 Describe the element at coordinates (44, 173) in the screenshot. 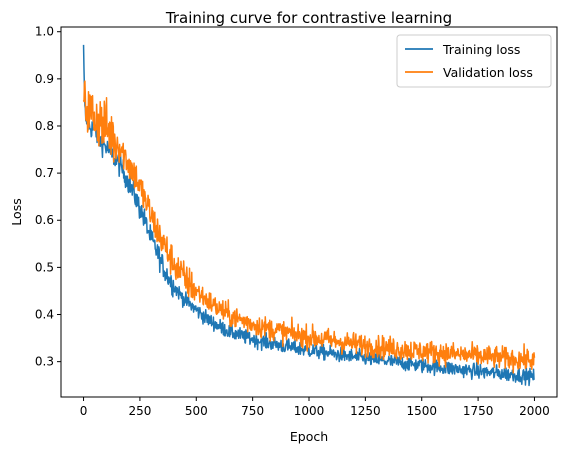

I see `y-tick-label: 0.7` at that location.